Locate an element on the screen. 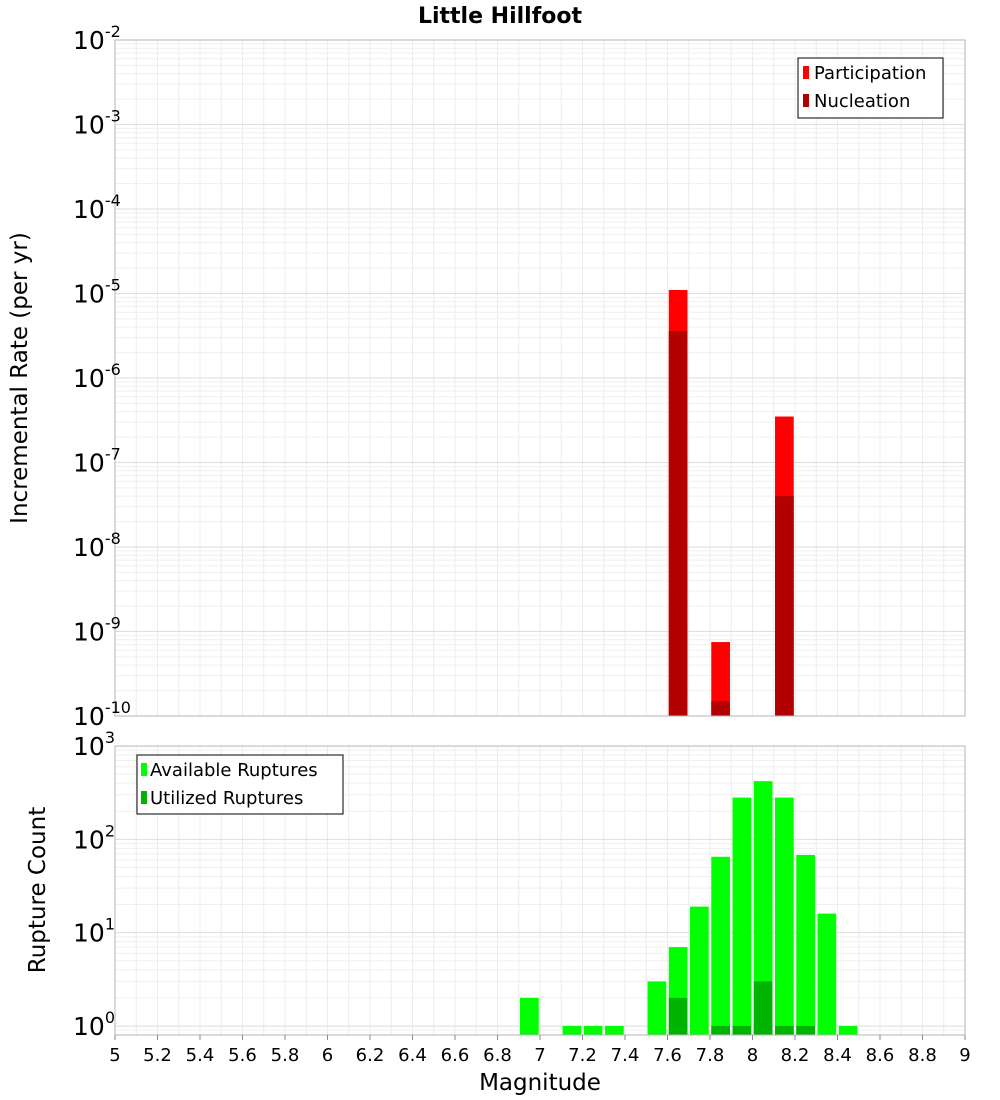  y-tick-label: 10⁻⁴ is located at coordinates (97, 207).